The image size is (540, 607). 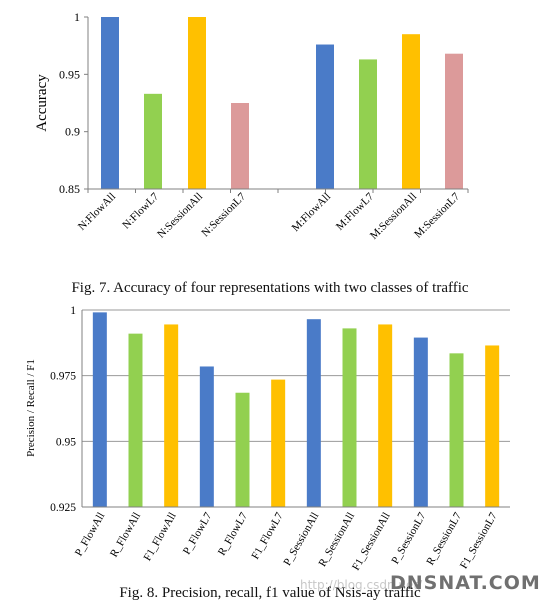 What do you see at coordinates (159, 537) in the screenshot?
I see `category-label: F1_FlowAll` at bounding box center [159, 537].